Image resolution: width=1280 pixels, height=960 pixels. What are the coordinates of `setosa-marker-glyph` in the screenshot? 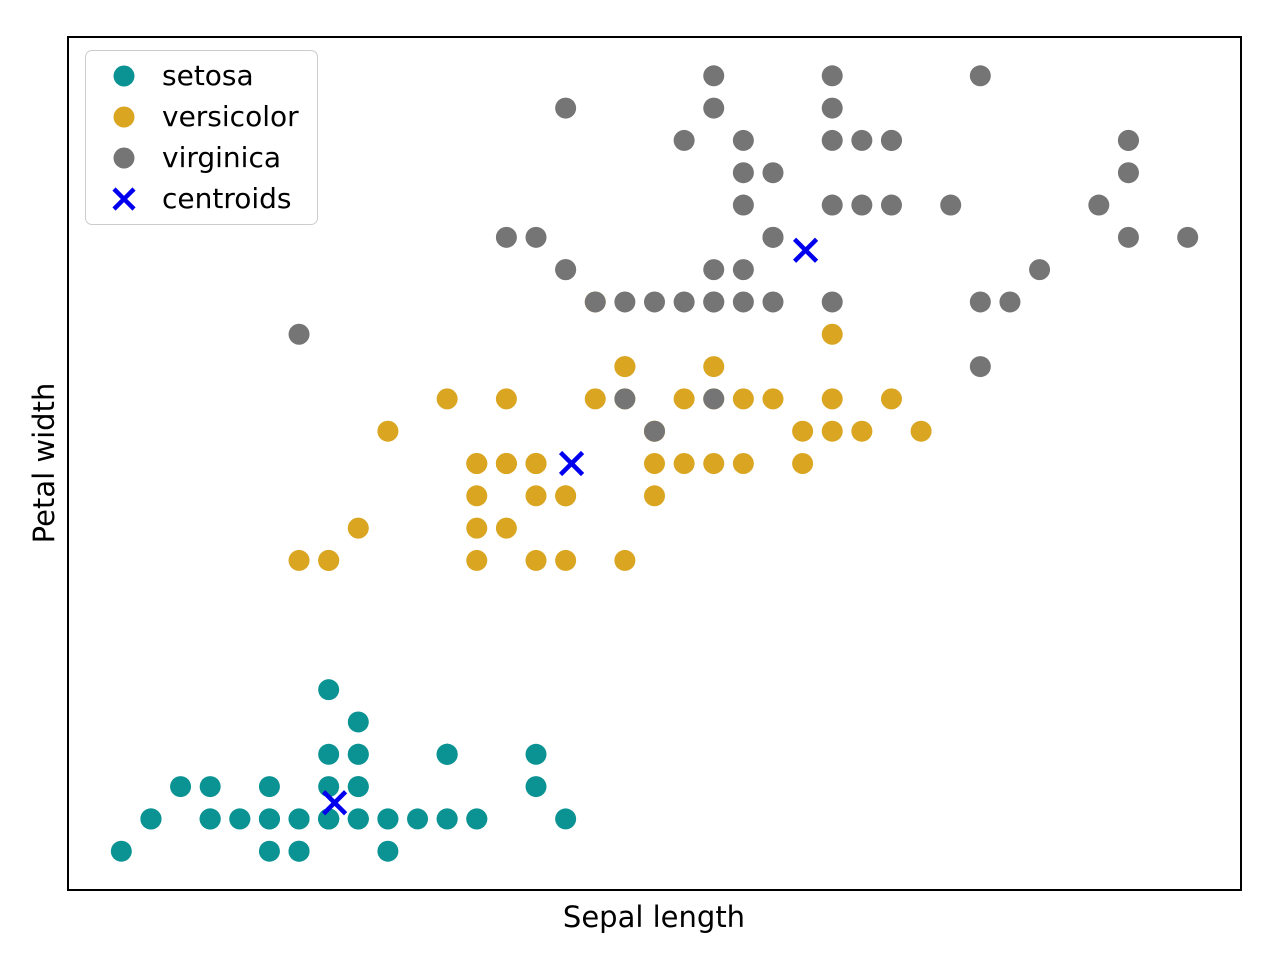 It's located at (124, 76).